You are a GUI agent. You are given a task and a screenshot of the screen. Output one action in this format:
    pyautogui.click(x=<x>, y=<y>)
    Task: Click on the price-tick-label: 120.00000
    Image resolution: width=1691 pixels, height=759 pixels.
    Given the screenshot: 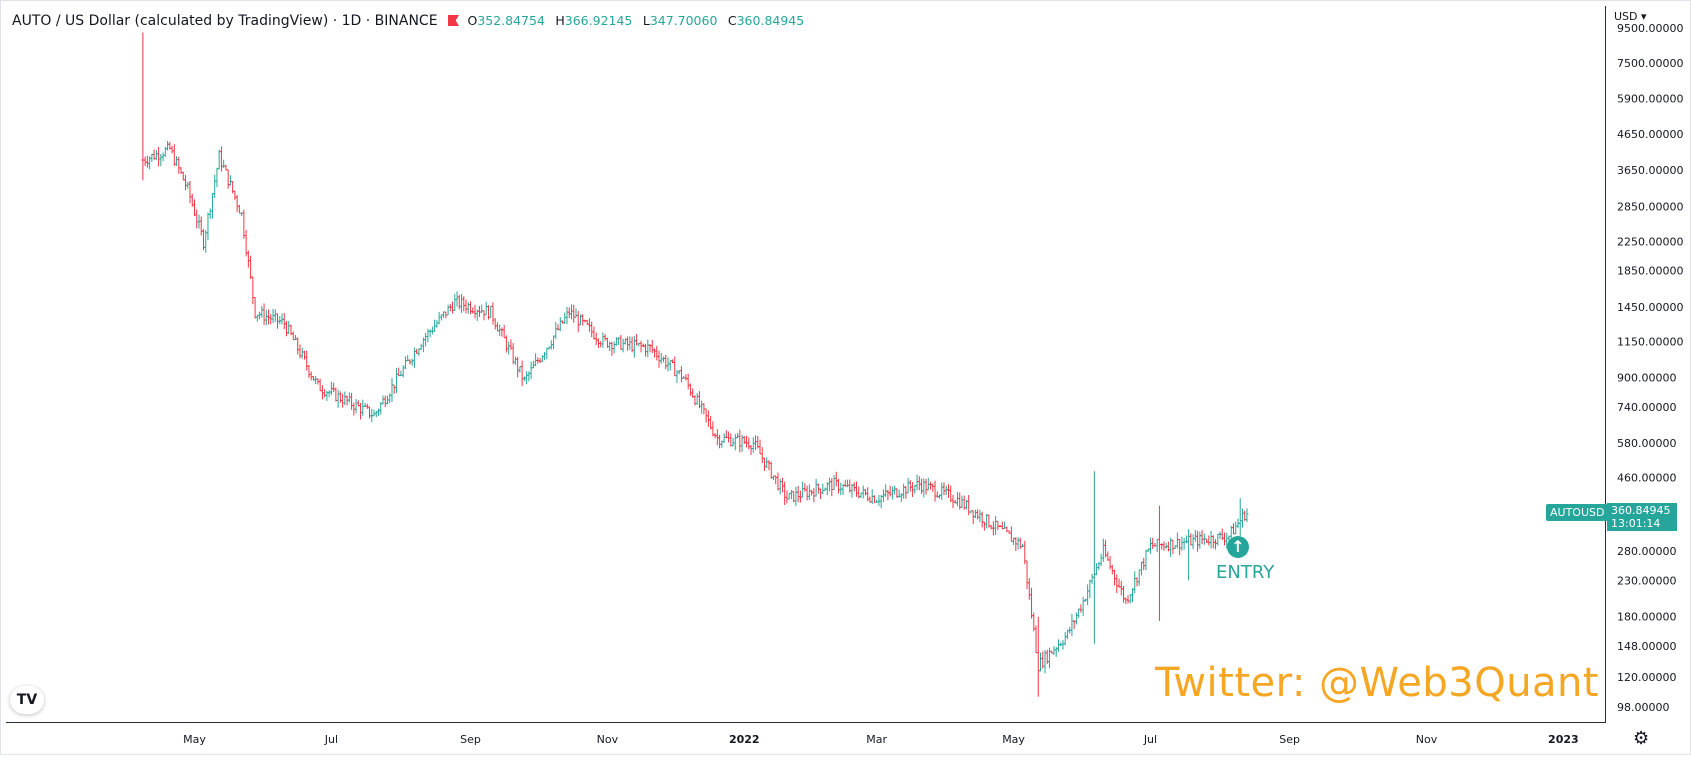 What is the action you would take?
    pyautogui.click(x=1647, y=677)
    